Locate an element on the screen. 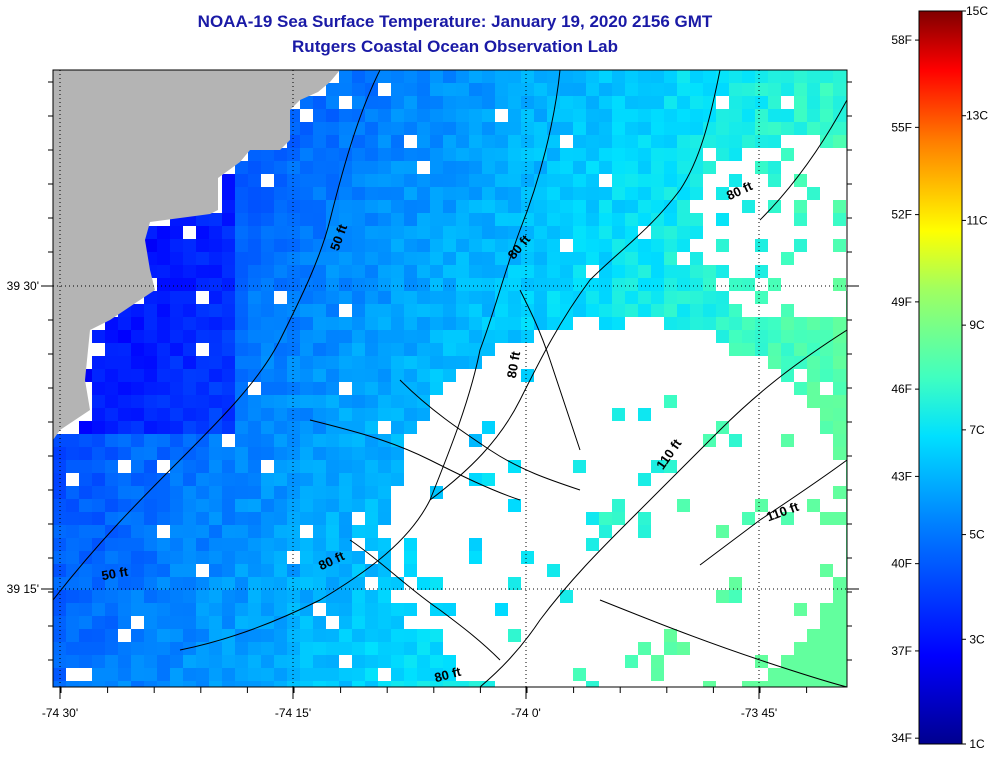  fahrenheit-label: 58F is located at coordinates (901, 40).